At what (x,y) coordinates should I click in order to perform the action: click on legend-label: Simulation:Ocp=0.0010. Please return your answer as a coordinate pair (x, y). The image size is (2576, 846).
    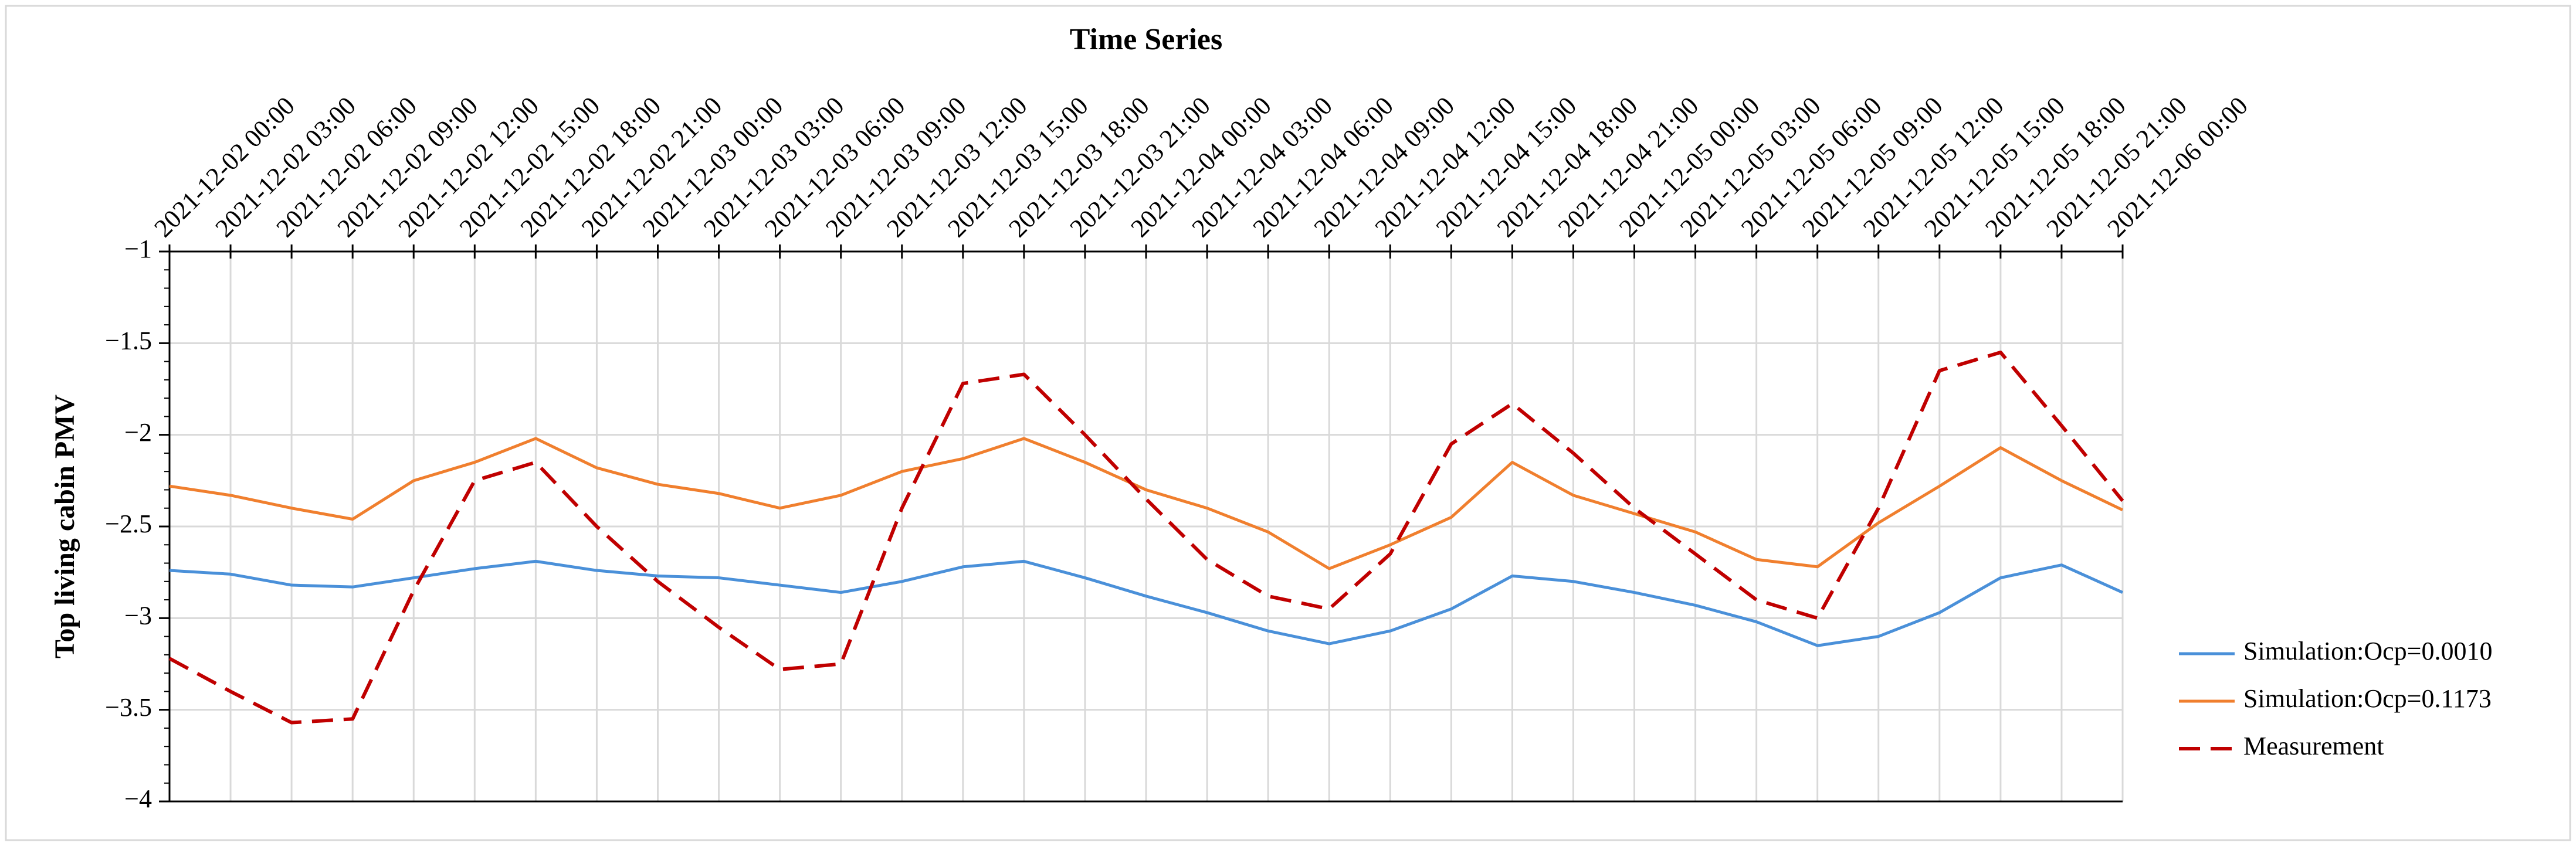
    Looking at the image, I should click on (2367, 651).